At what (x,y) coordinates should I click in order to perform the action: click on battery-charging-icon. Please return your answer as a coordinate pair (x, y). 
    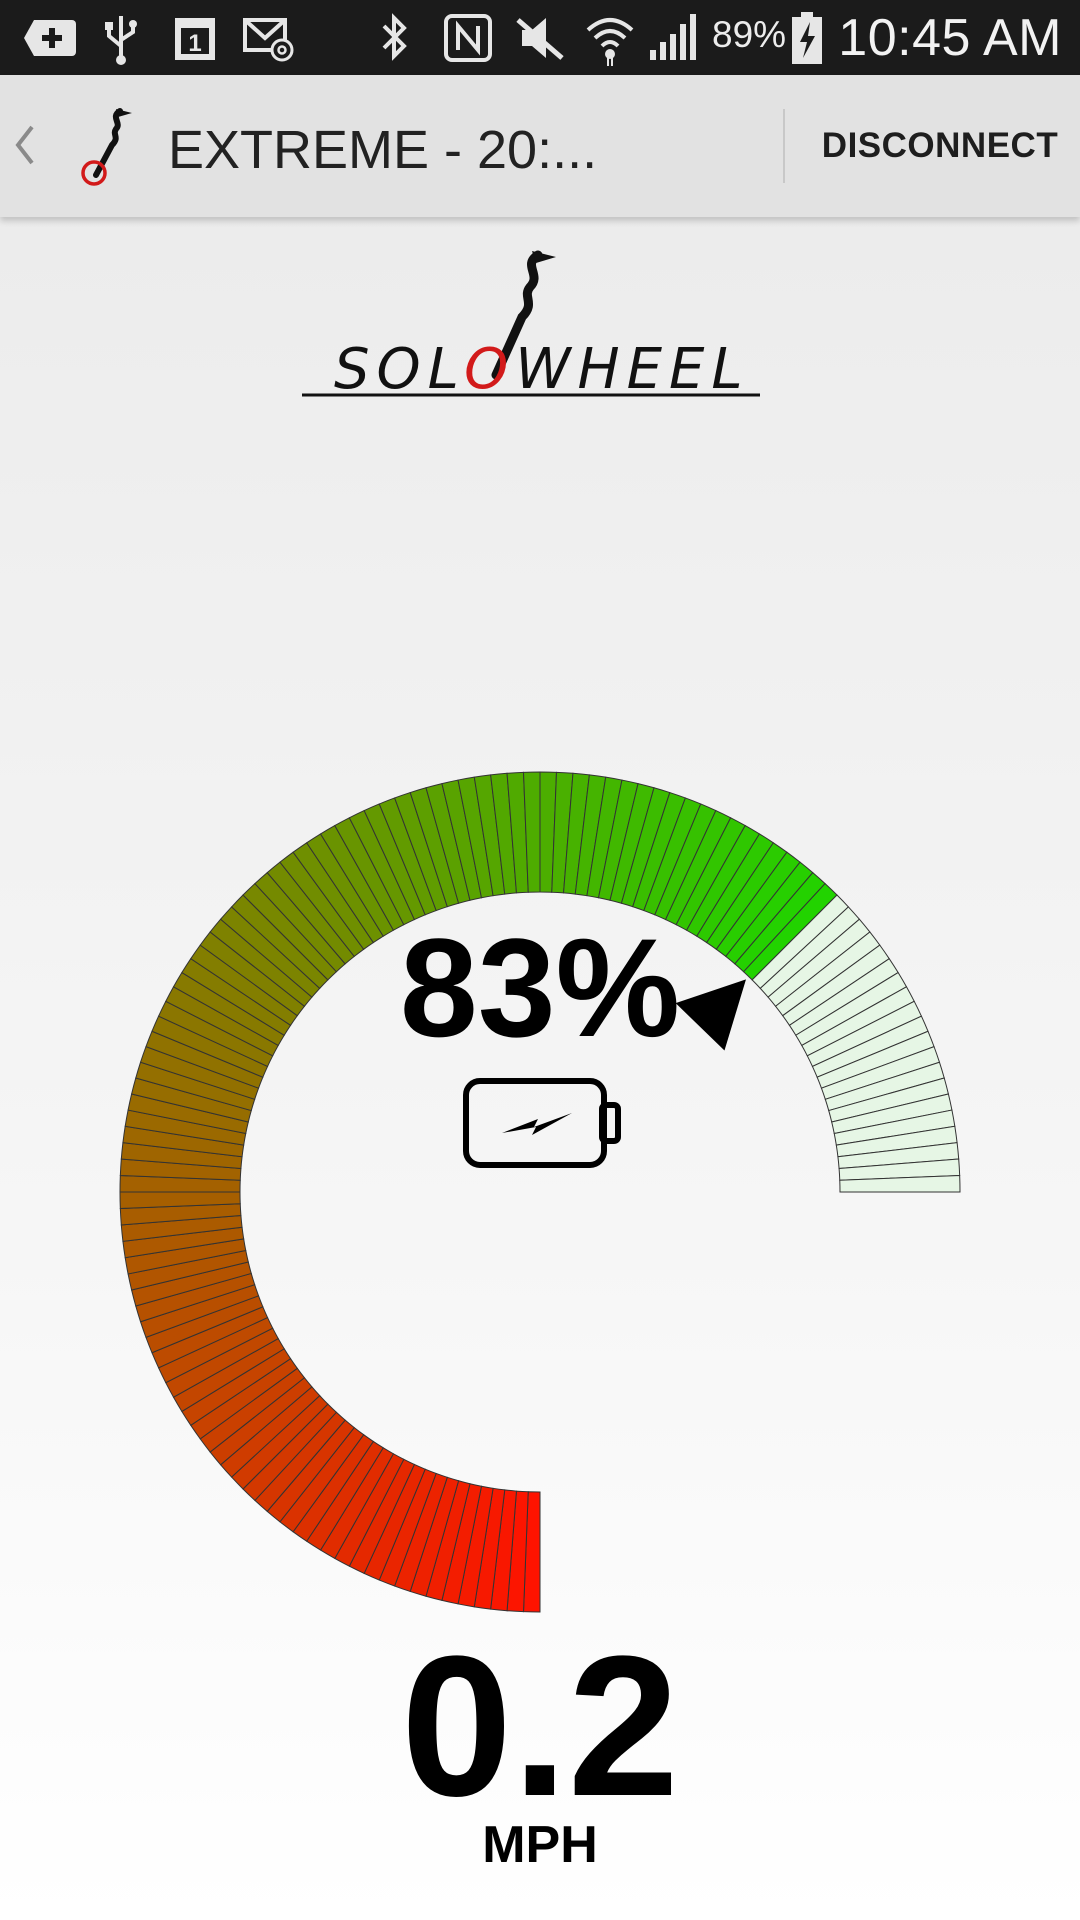
    Looking at the image, I should click on (807, 38).